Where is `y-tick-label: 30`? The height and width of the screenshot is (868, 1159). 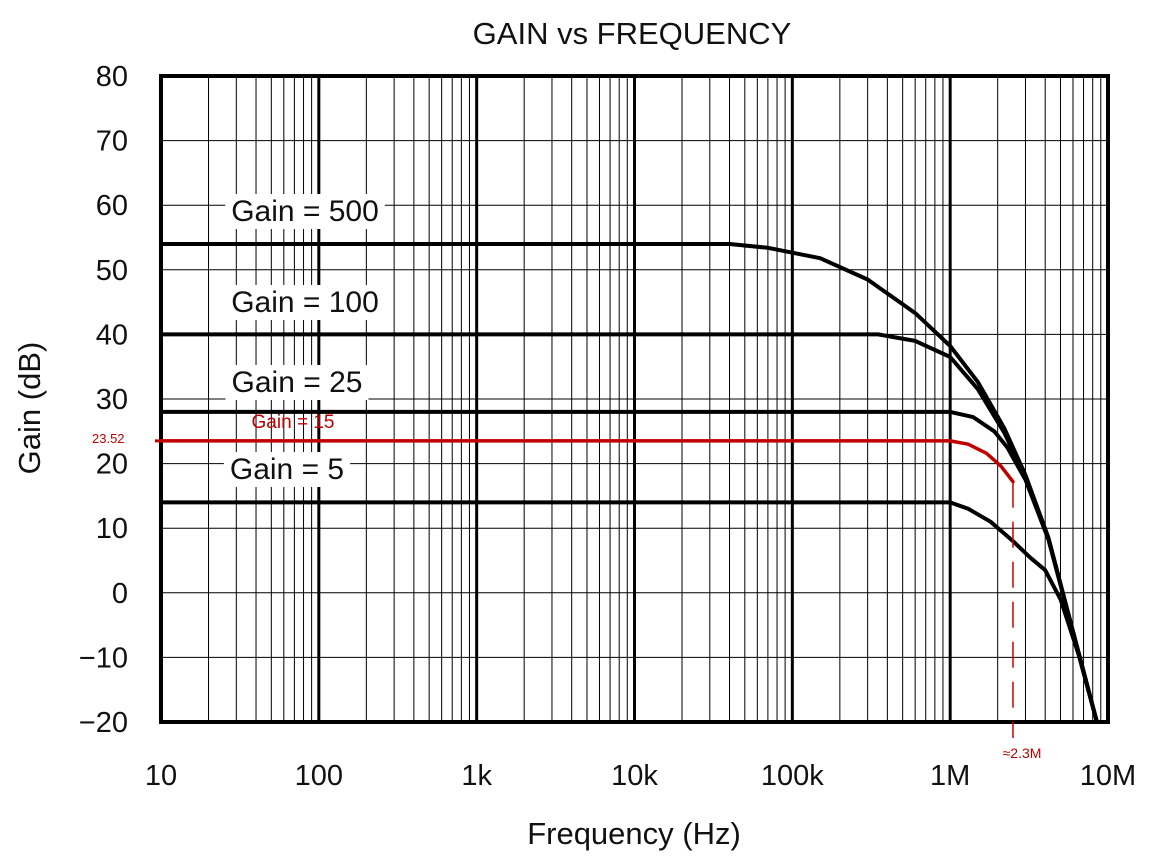
y-tick-label: 30 is located at coordinates (112, 400).